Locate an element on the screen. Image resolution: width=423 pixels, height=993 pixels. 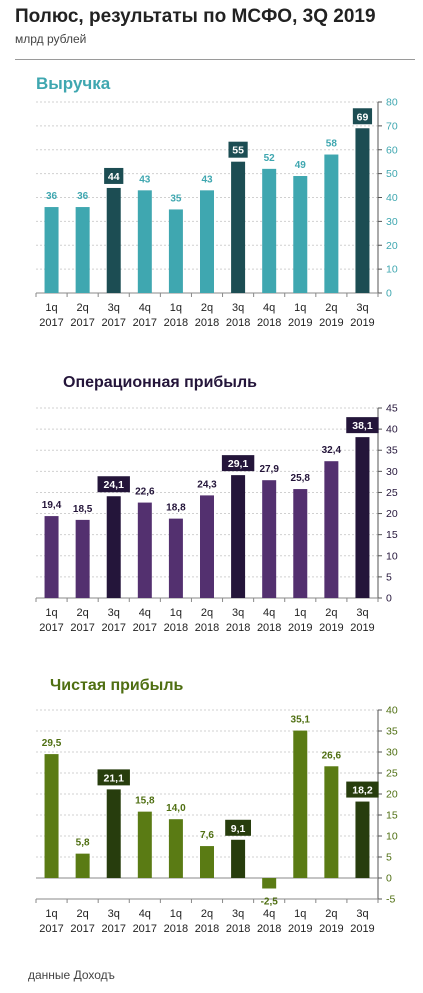
revenue-x-tick-label: 2019 is located at coordinates (331, 323).